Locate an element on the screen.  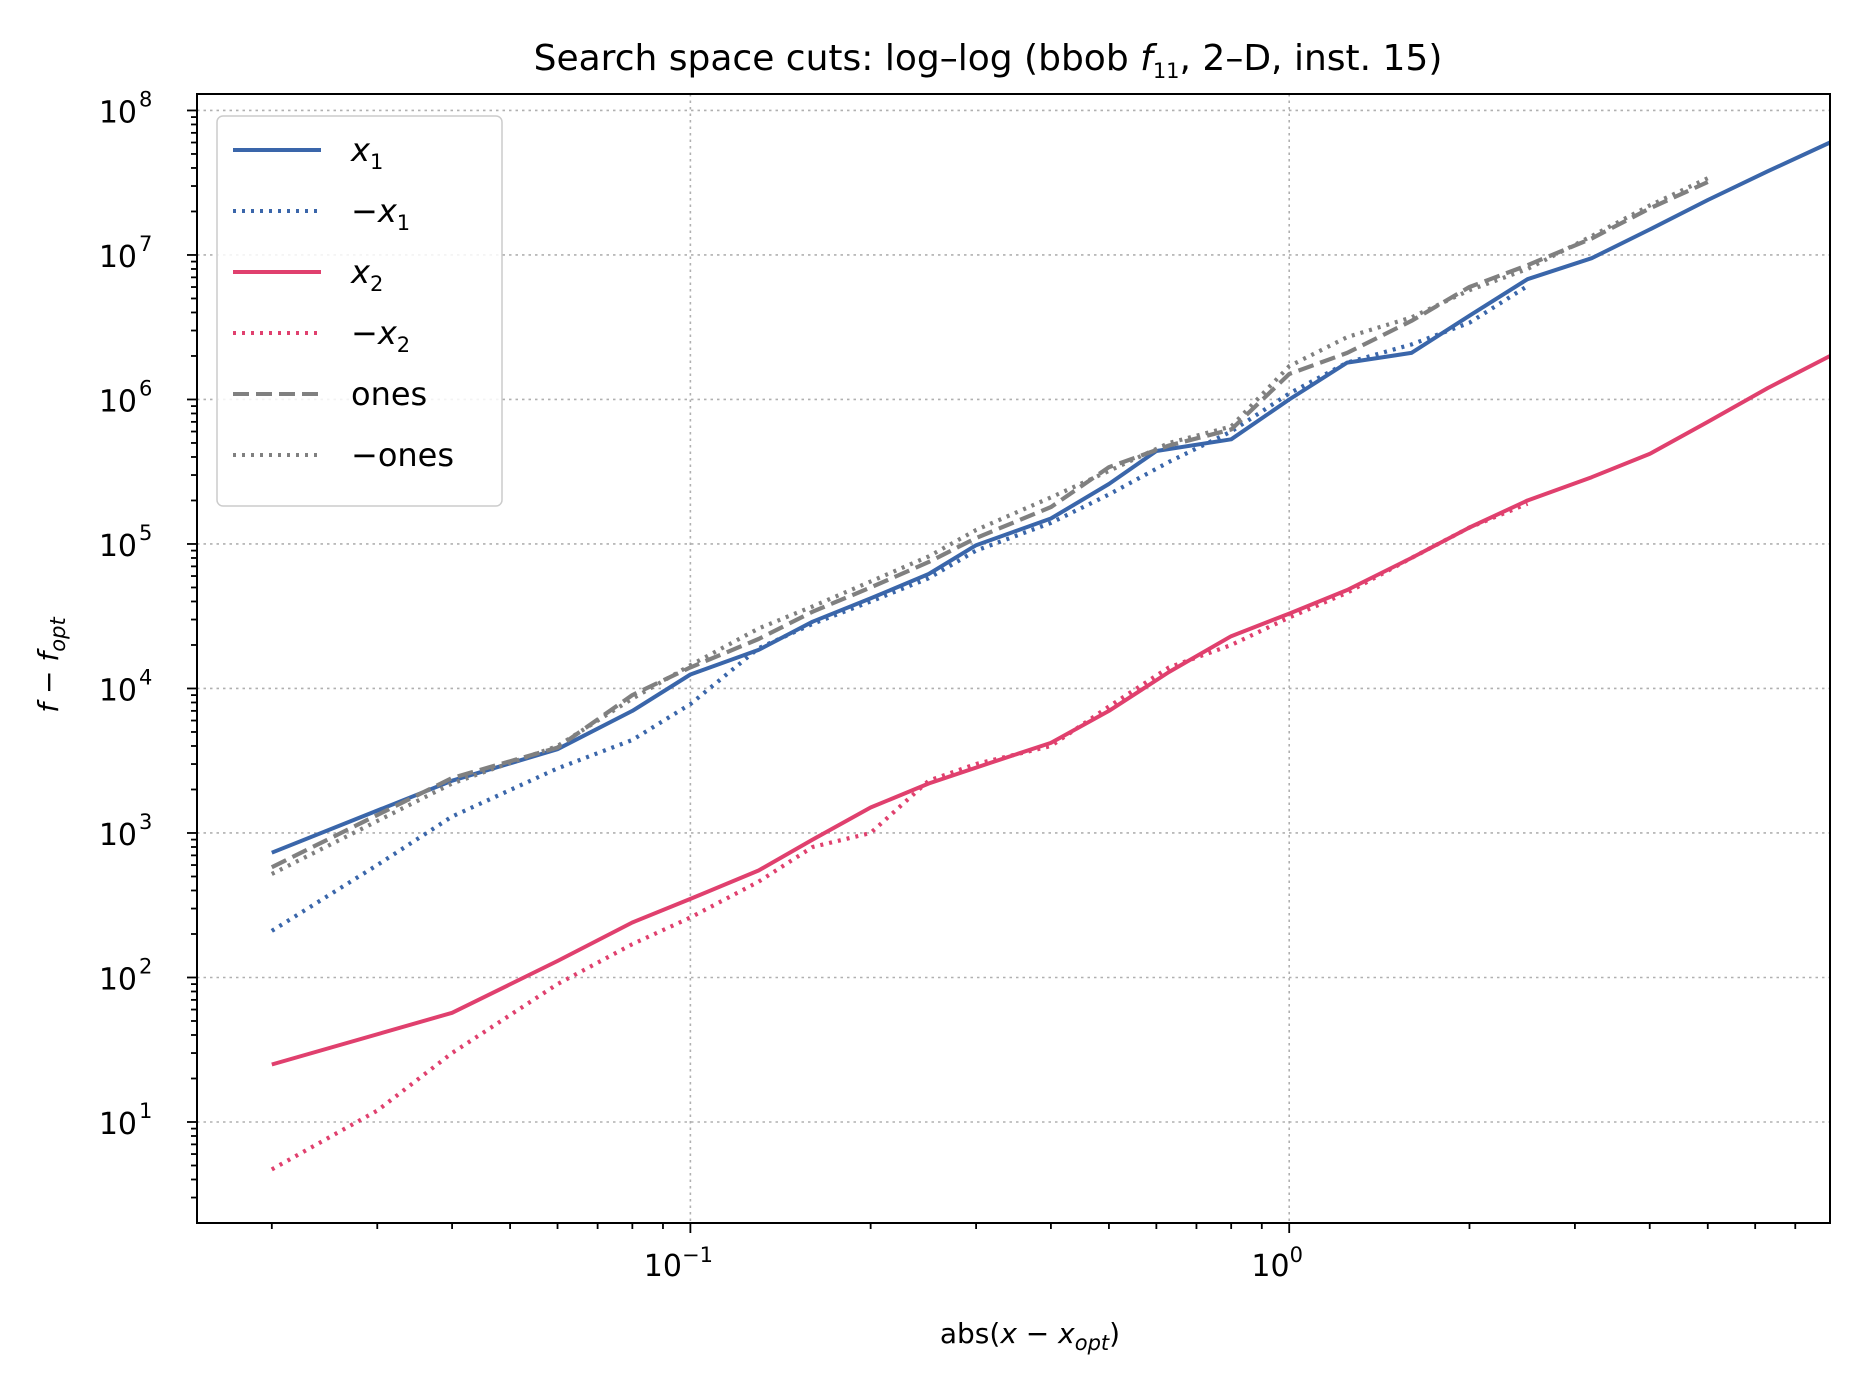
xlabel-sub: opt is located at coordinates (1092, 1343).